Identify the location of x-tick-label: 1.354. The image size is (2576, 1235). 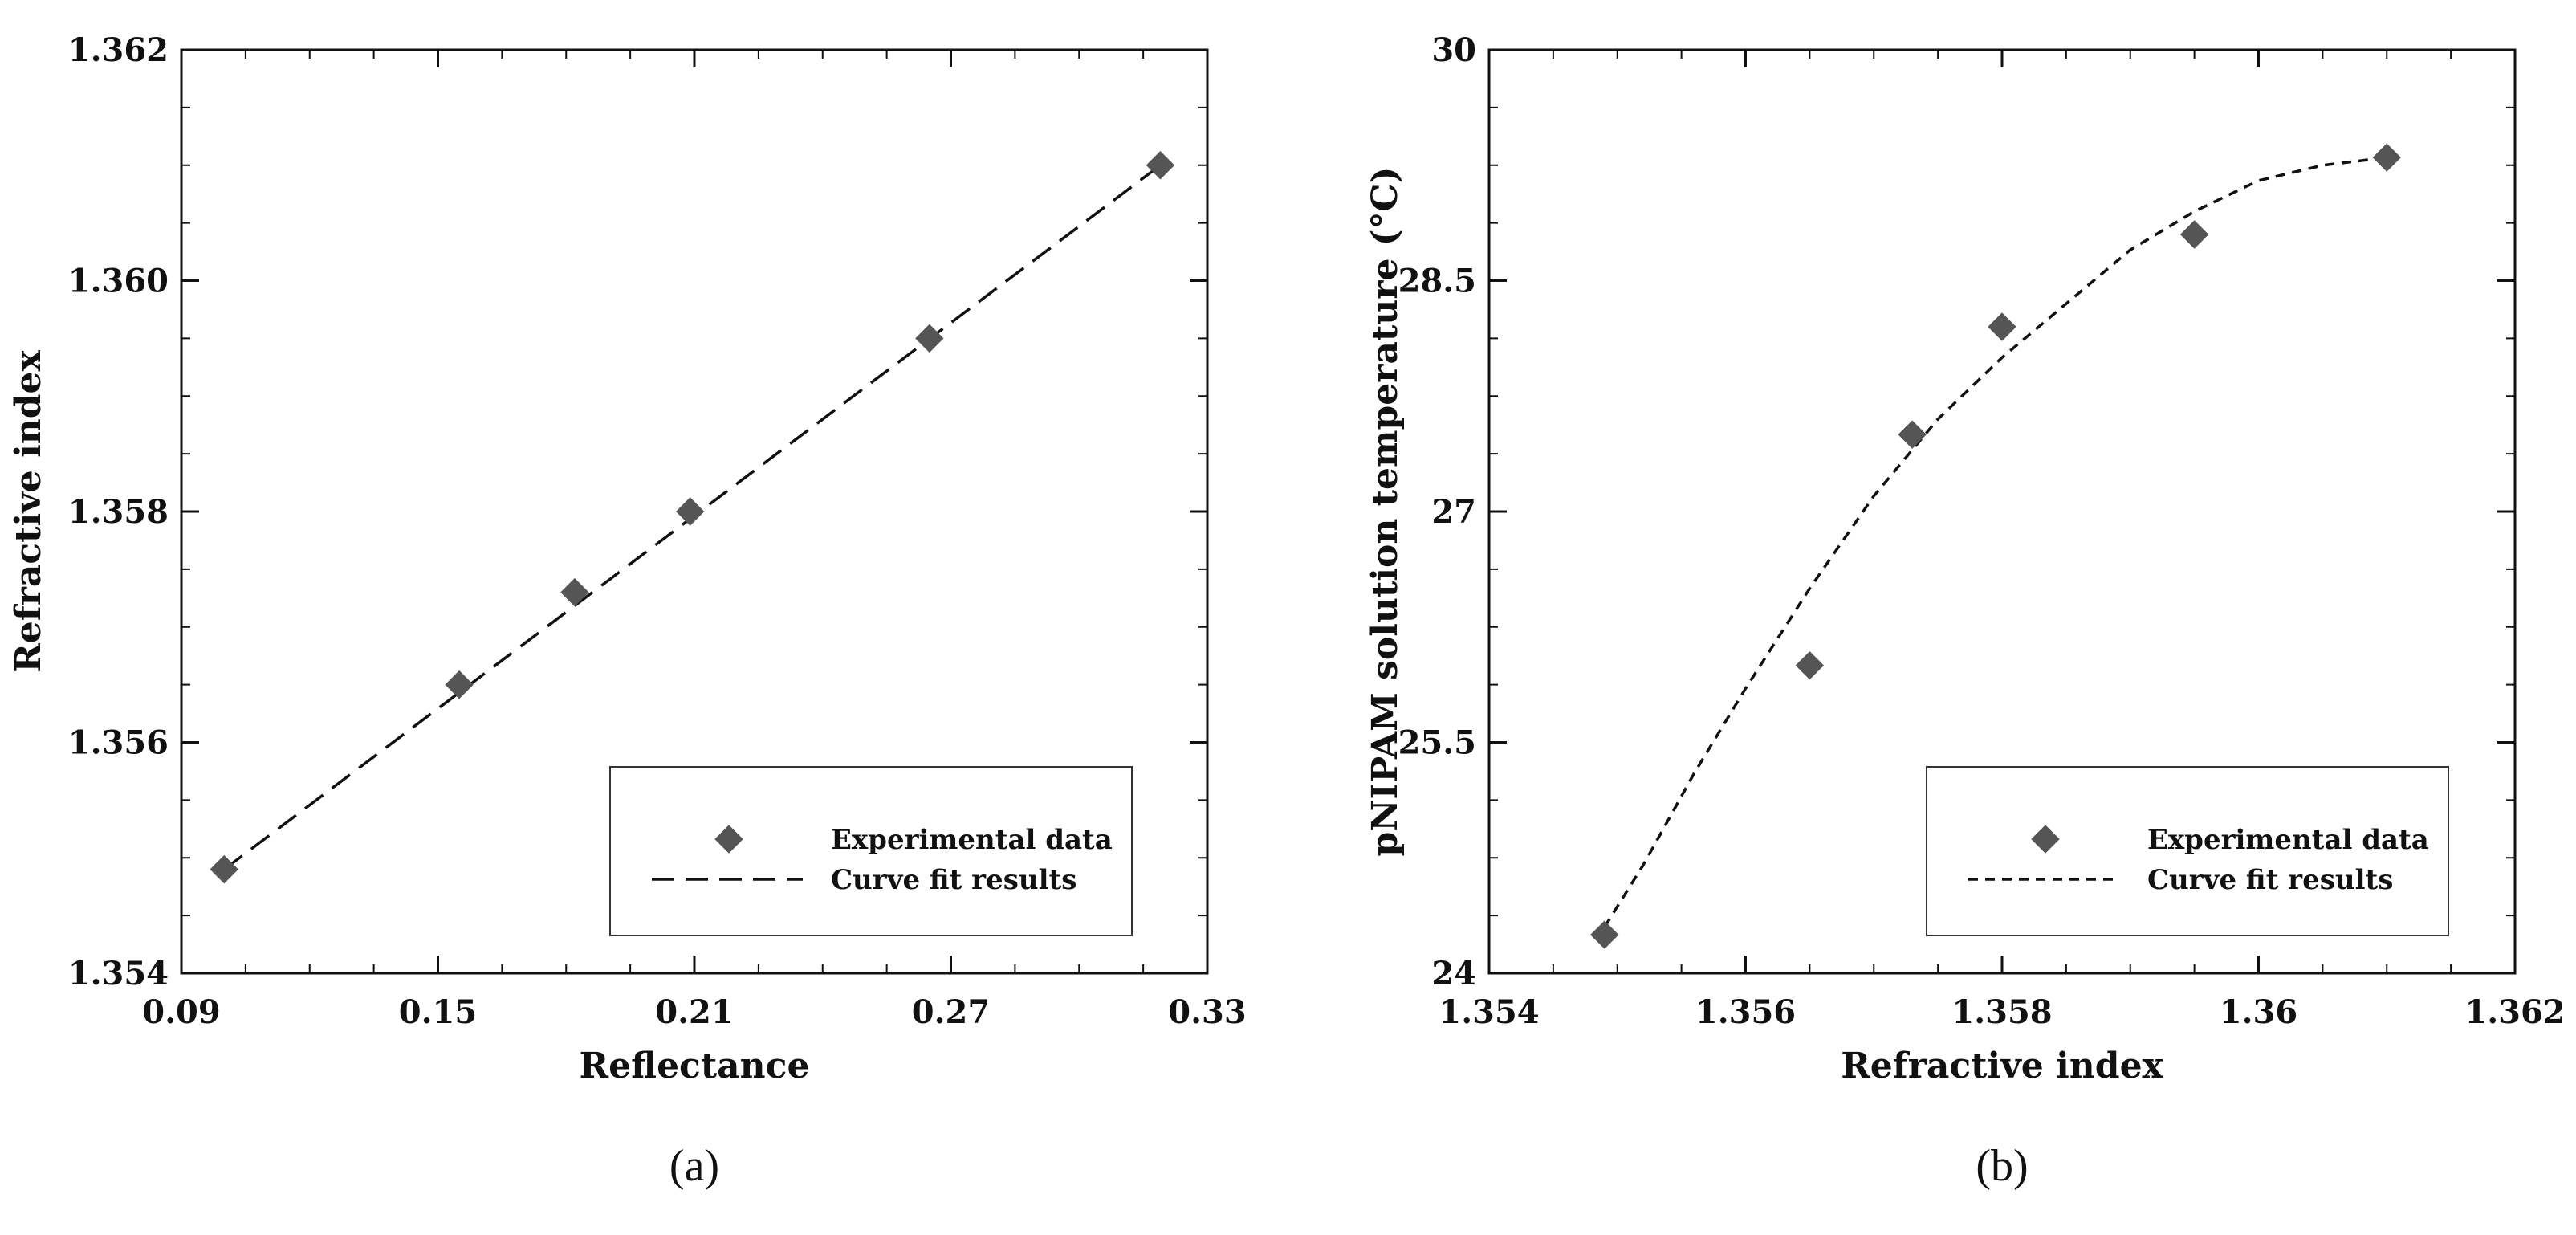
(1489, 1012).